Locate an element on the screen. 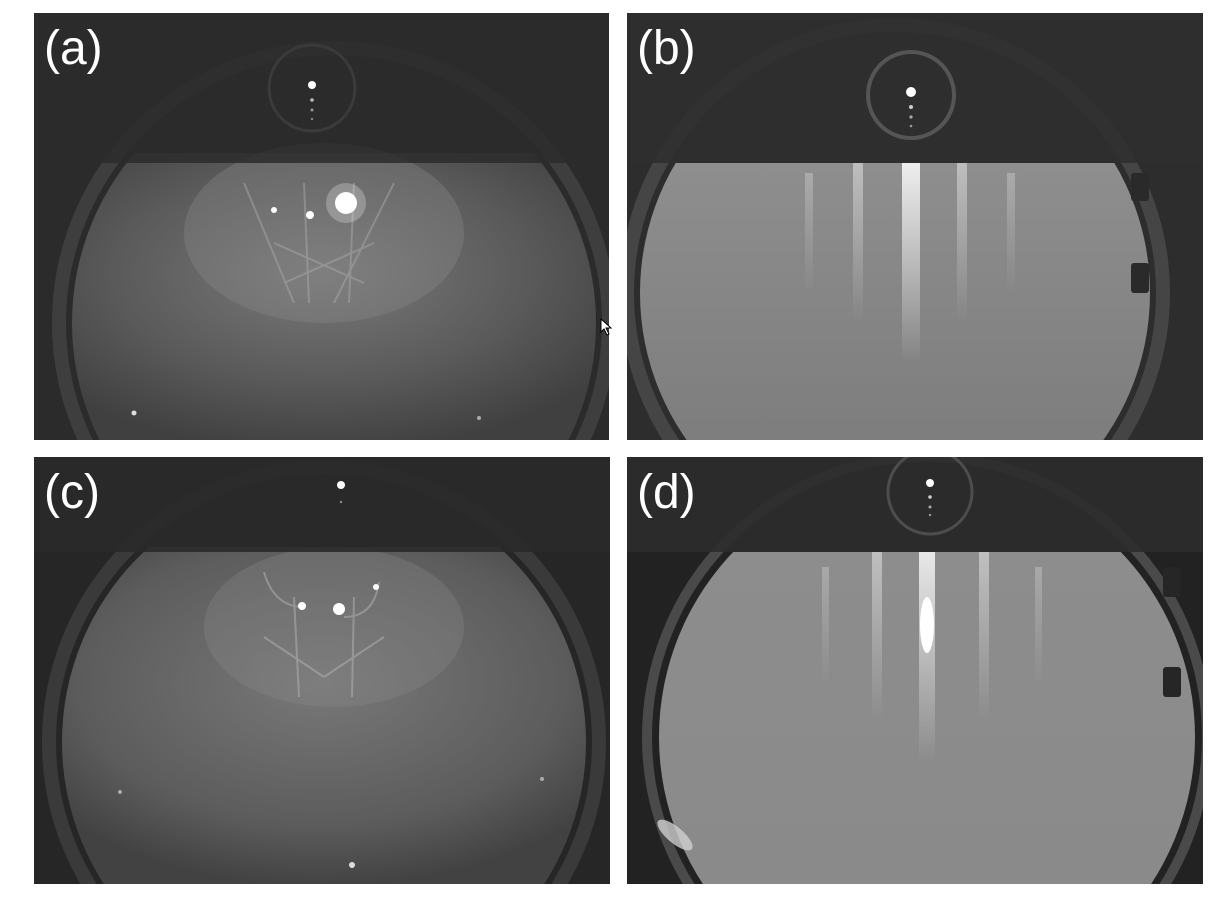 The height and width of the screenshot is (897, 1221). panel-label-c: (c) is located at coordinates (72, 492).